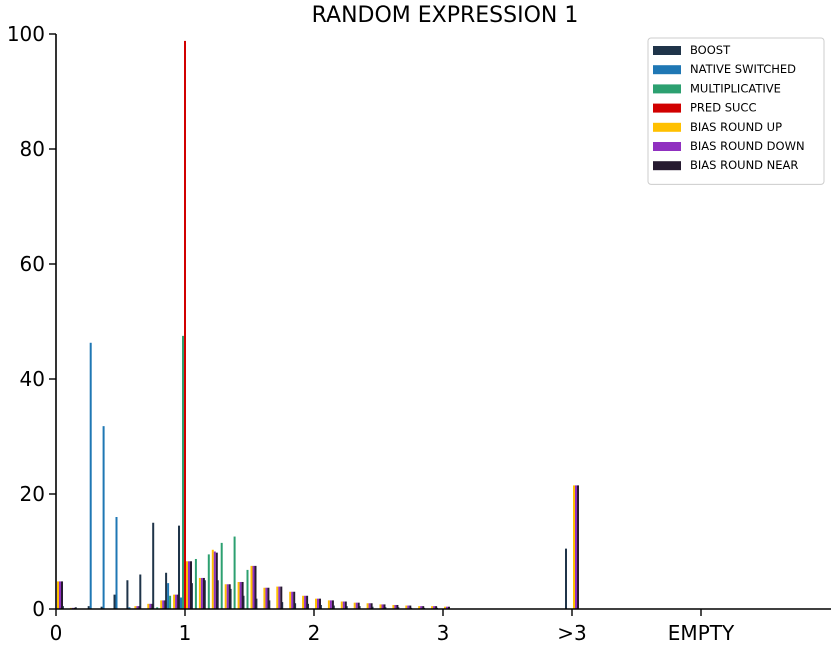 The height and width of the screenshot is (646, 831). Describe the element at coordinates (710, 50) in the screenshot. I see `legend-label-boost: BOOST` at that location.